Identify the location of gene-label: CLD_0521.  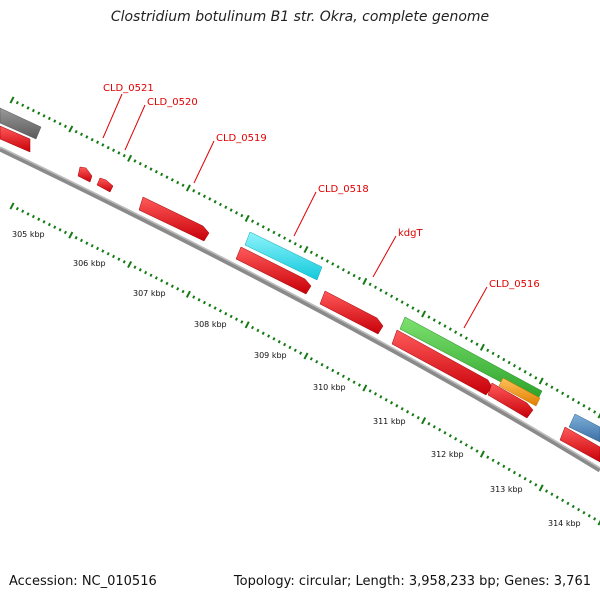
(128, 88).